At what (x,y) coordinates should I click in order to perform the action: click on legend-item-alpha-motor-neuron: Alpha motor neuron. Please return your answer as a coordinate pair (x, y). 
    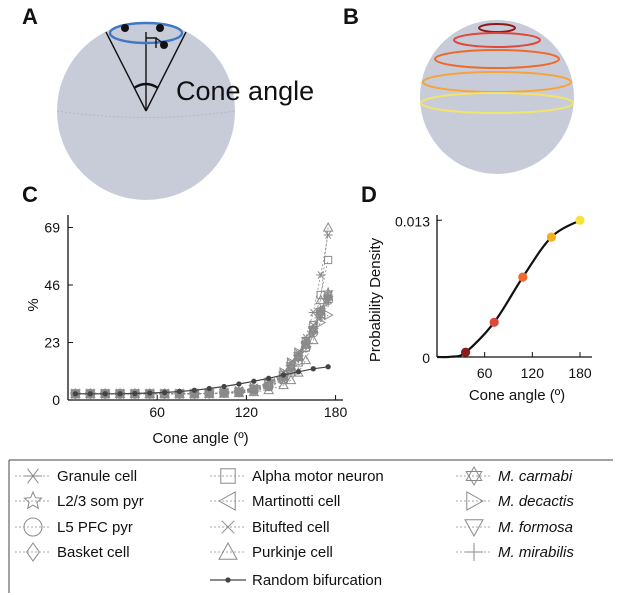
    Looking at the image, I should click on (297, 476).